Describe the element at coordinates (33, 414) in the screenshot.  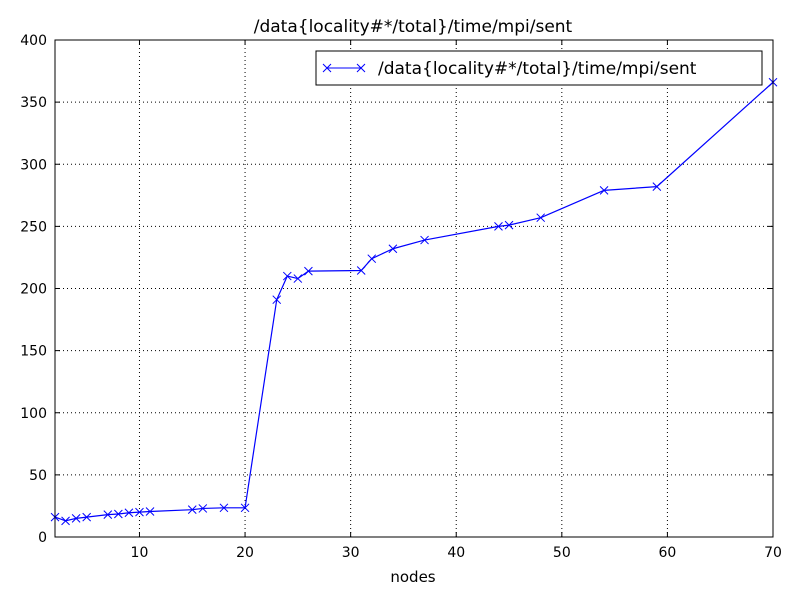
I see `y-tick-label: 100` at that location.